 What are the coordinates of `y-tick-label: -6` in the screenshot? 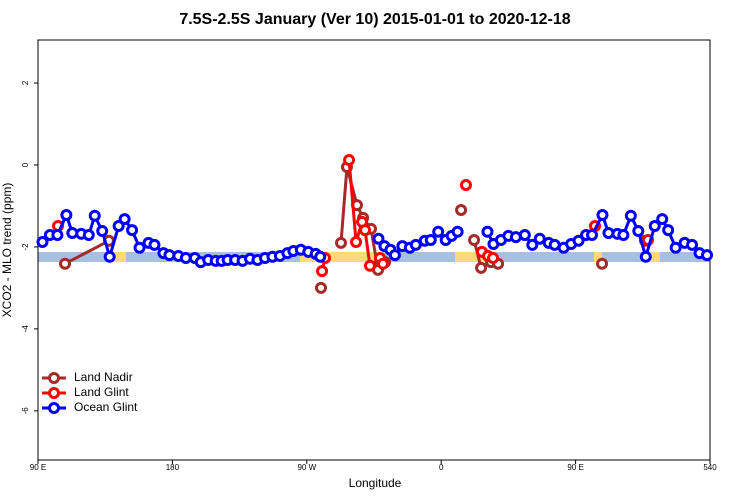 It's located at (25, 411).